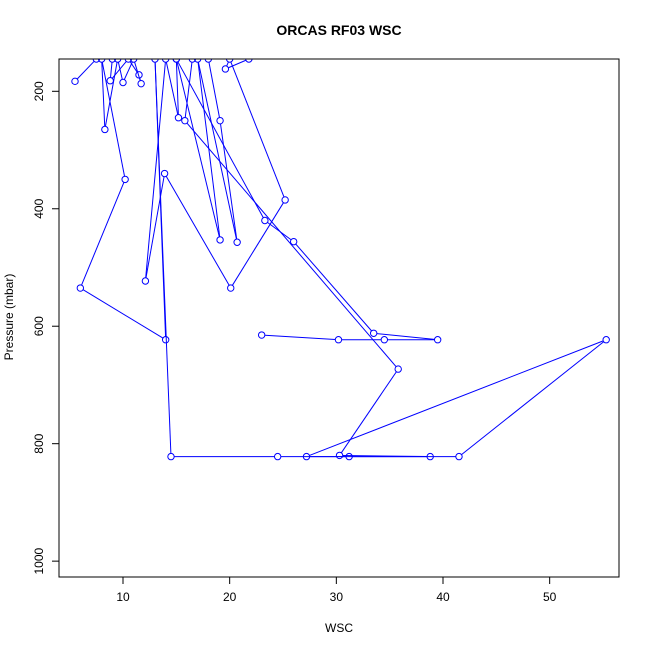  I want to click on chart-title: ORCAS RF03 WSC, so click(338, 30).